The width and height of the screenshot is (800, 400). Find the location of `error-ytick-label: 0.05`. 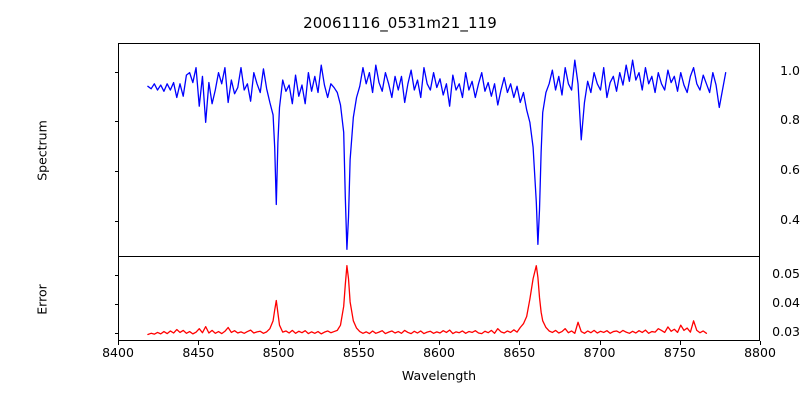

error-ytick-label: 0.05 is located at coordinates (786, 273).